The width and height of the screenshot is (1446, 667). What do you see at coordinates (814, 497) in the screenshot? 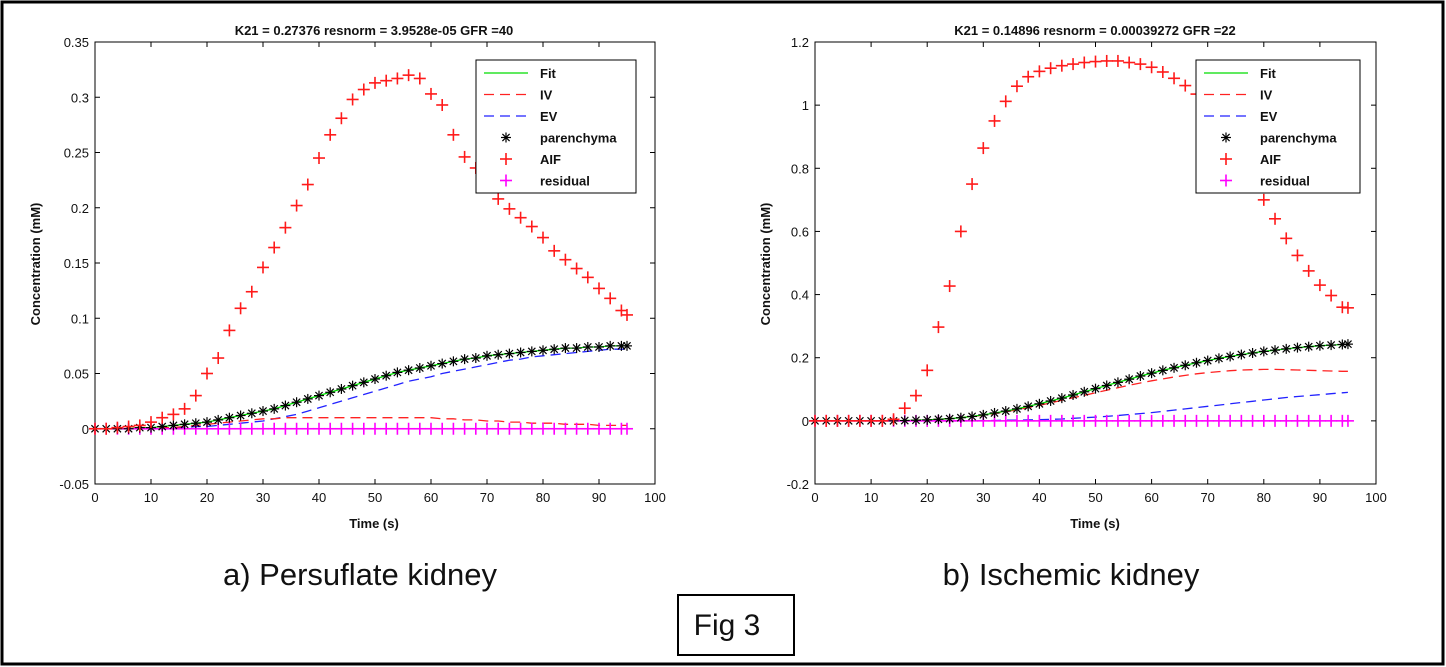
I see `x-tick-label: 0` at bounding box center [814, 497].